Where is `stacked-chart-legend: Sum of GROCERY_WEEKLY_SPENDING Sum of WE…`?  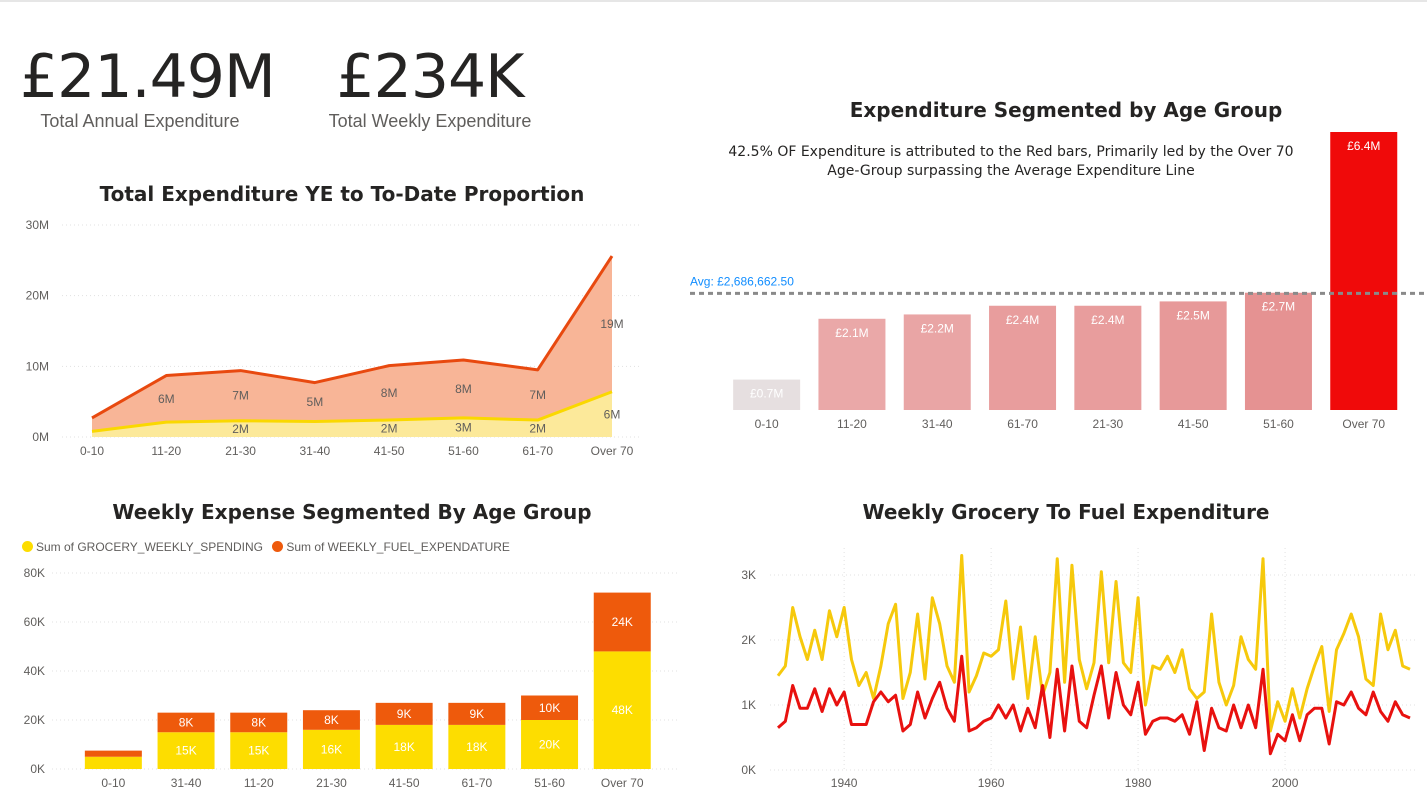
stacked-chart-legend: Sum of GROCERY_WEEKLY_SPENDING Sum of WE… is located at coordinates (269, 547).